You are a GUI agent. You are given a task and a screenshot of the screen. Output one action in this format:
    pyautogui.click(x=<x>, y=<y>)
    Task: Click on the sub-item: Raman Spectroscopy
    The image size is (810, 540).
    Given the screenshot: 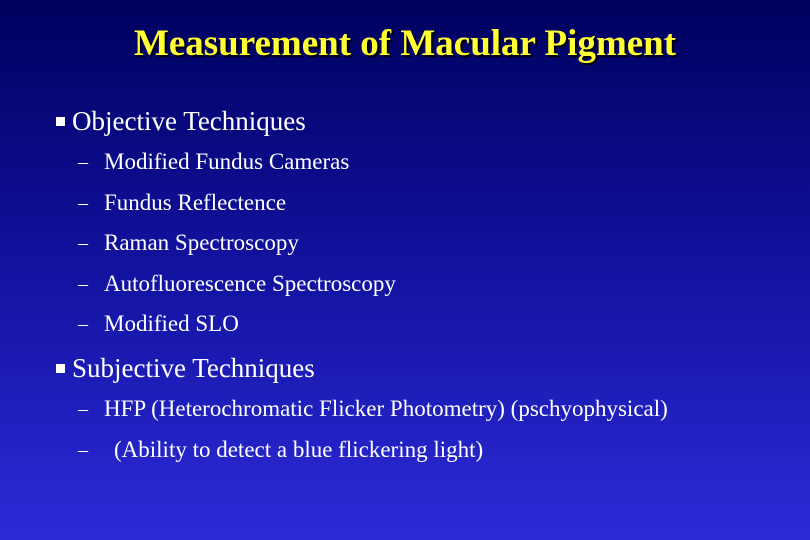 What is the action you would take?
    pyautogui.click(x=201, y=242)
    